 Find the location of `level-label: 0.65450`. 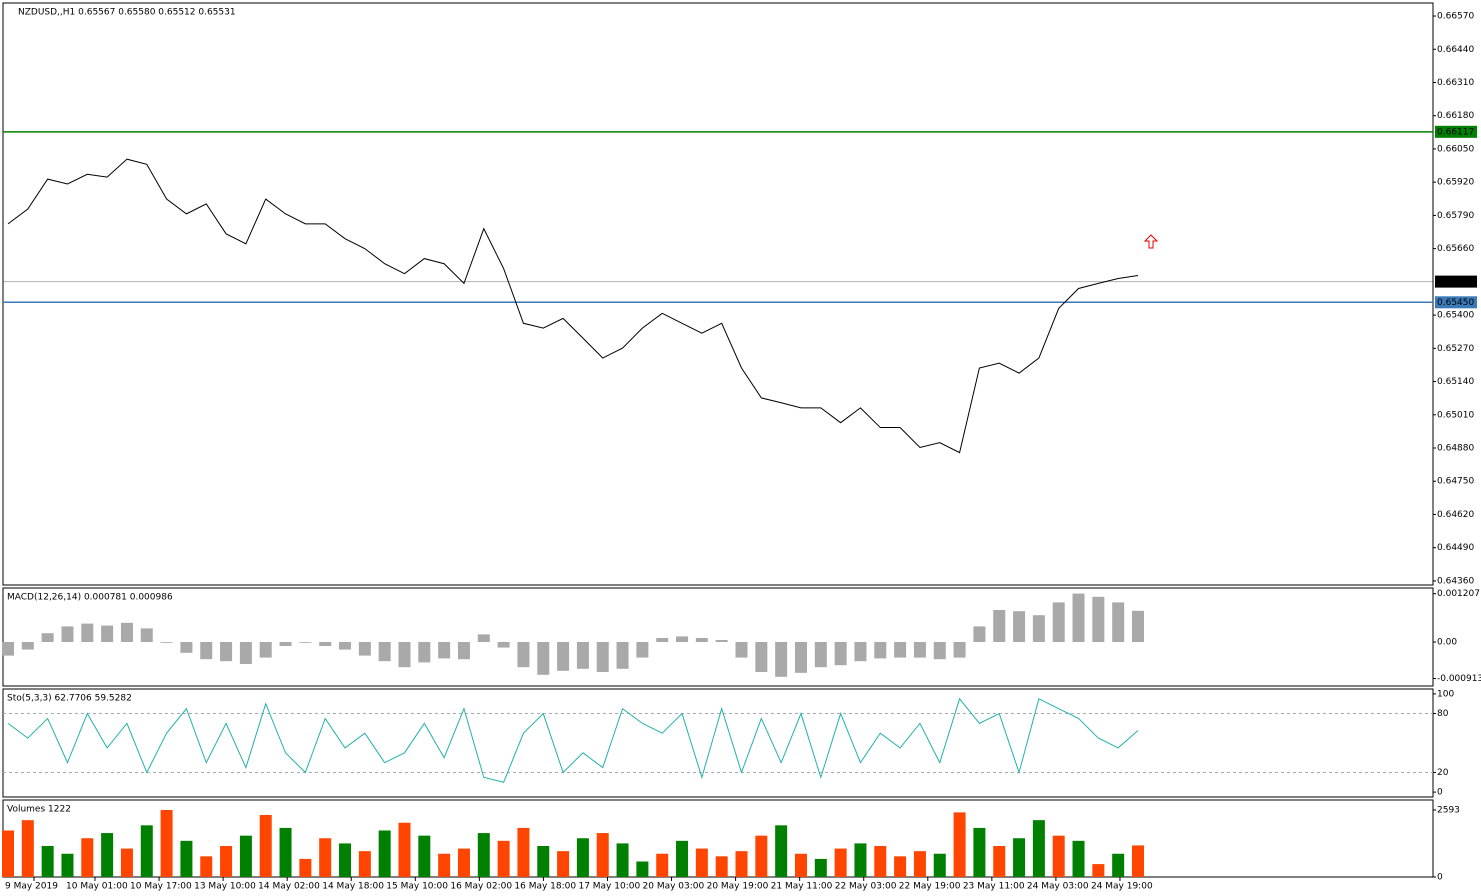

level-label: 0.65450 is located at coordinates (1455, 303).